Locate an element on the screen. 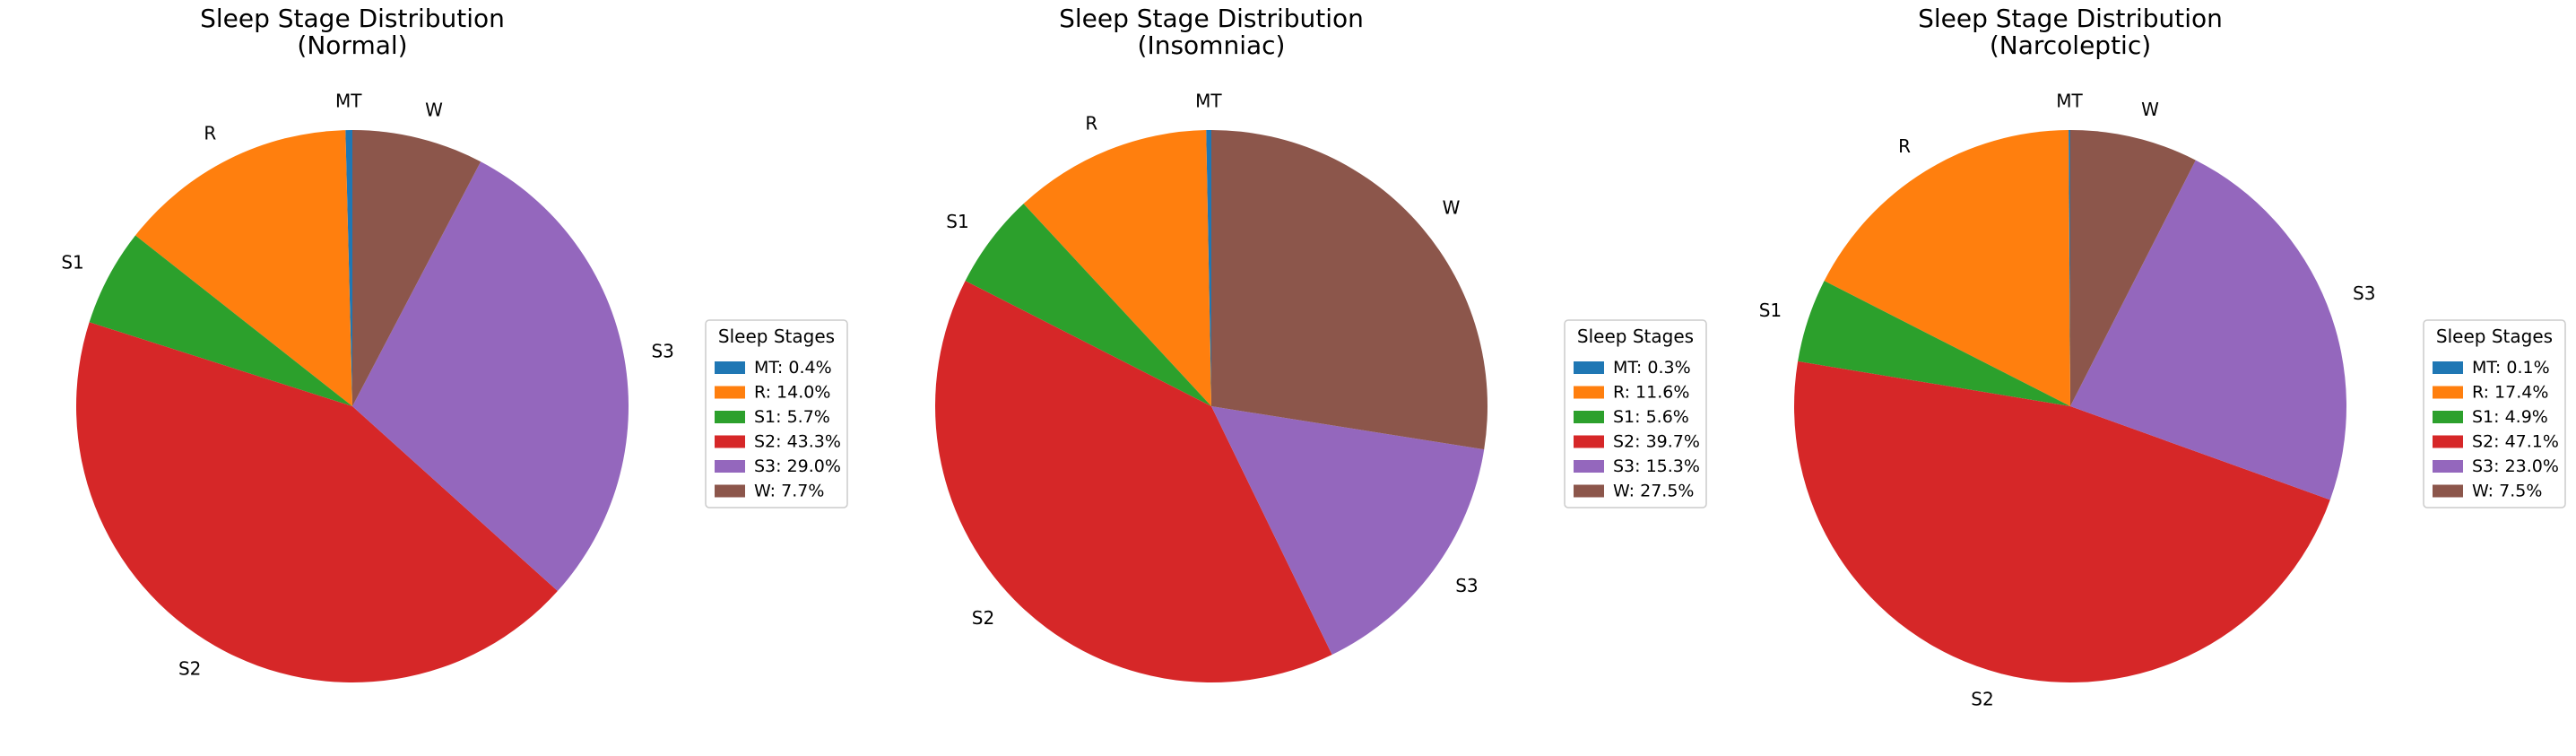 The image size is (2576, 756). chart-title: Sleep Stage Distribution (Insomniac) is located at coordinates (1211, 32).